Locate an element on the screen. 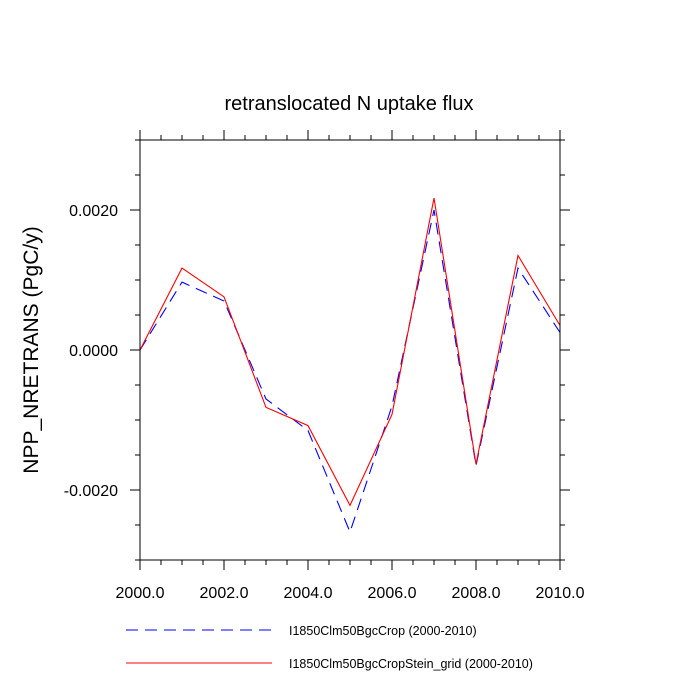 The height and width of the screenshot is (700, 700). y-axis-label: NPP_NRETRANS (PgC/y) is located at coordinates (31, 349).